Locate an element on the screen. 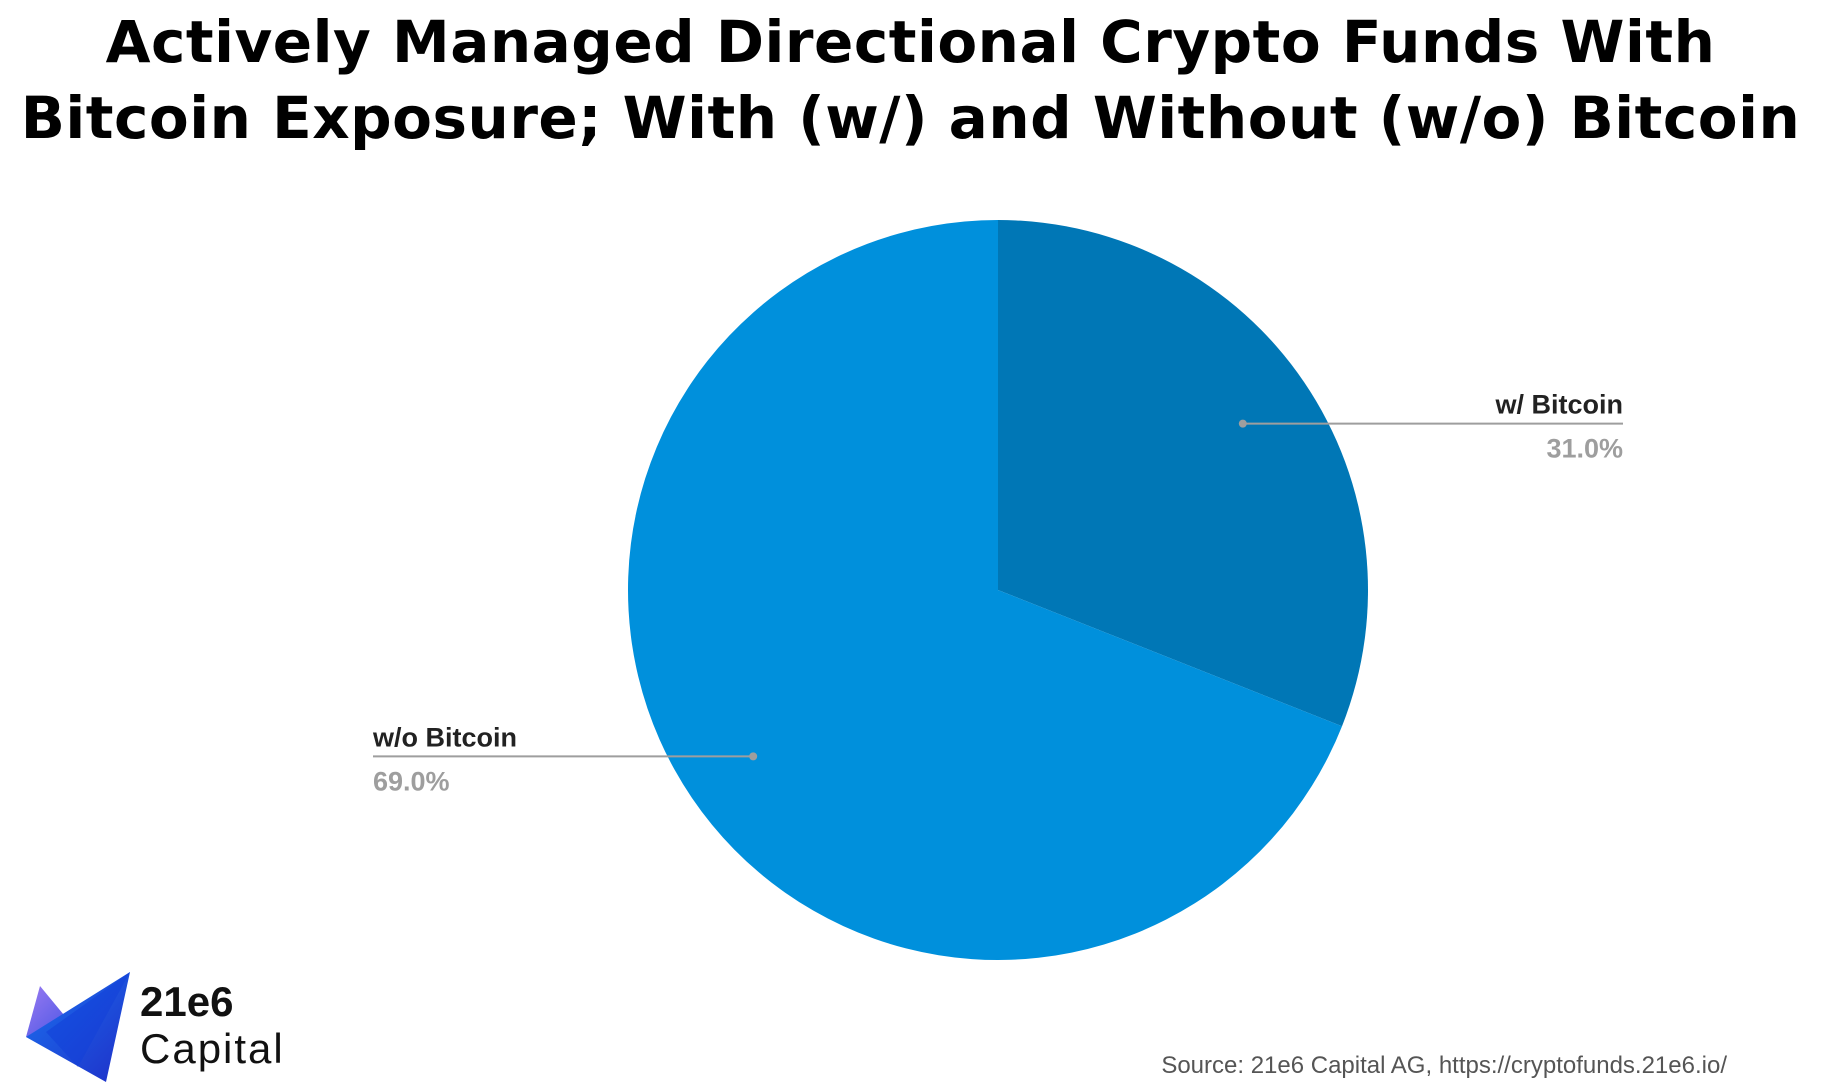  logo-text-21e6: 21e6 is located at coordinates (187, 1001).